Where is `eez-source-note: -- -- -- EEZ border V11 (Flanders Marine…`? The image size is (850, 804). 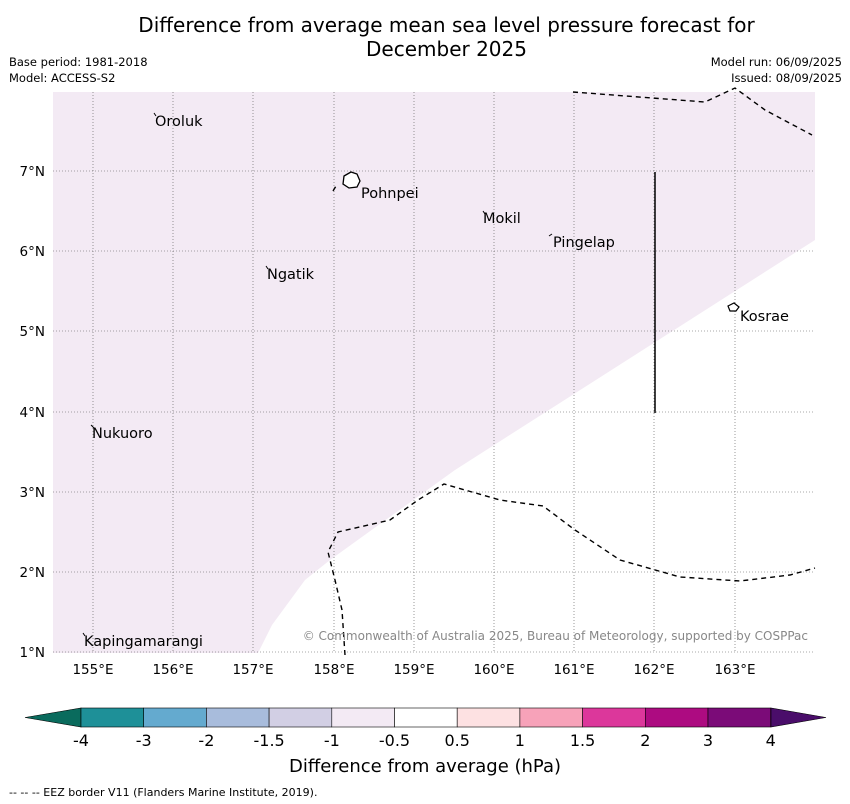 eez-source-note: -- -- -- EEZ border V11 (Flanders Marine… is located at coordinates (163, 792).